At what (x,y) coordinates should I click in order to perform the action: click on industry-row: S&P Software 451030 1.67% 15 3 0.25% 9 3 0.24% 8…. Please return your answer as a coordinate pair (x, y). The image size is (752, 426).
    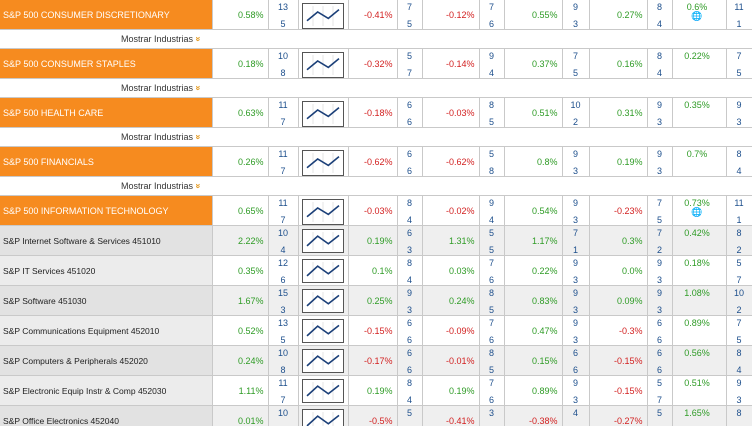
    Looking at the image, I should click on (376, 300).